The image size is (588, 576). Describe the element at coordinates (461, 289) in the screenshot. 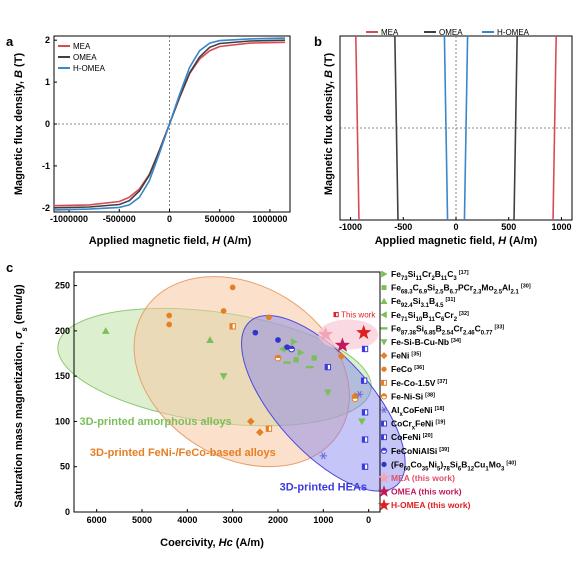

I see `legend-entry: Fe68.3C6.9Si2.5B6.7PCr2.3Mo2.5Al2.1[30]` at that location.